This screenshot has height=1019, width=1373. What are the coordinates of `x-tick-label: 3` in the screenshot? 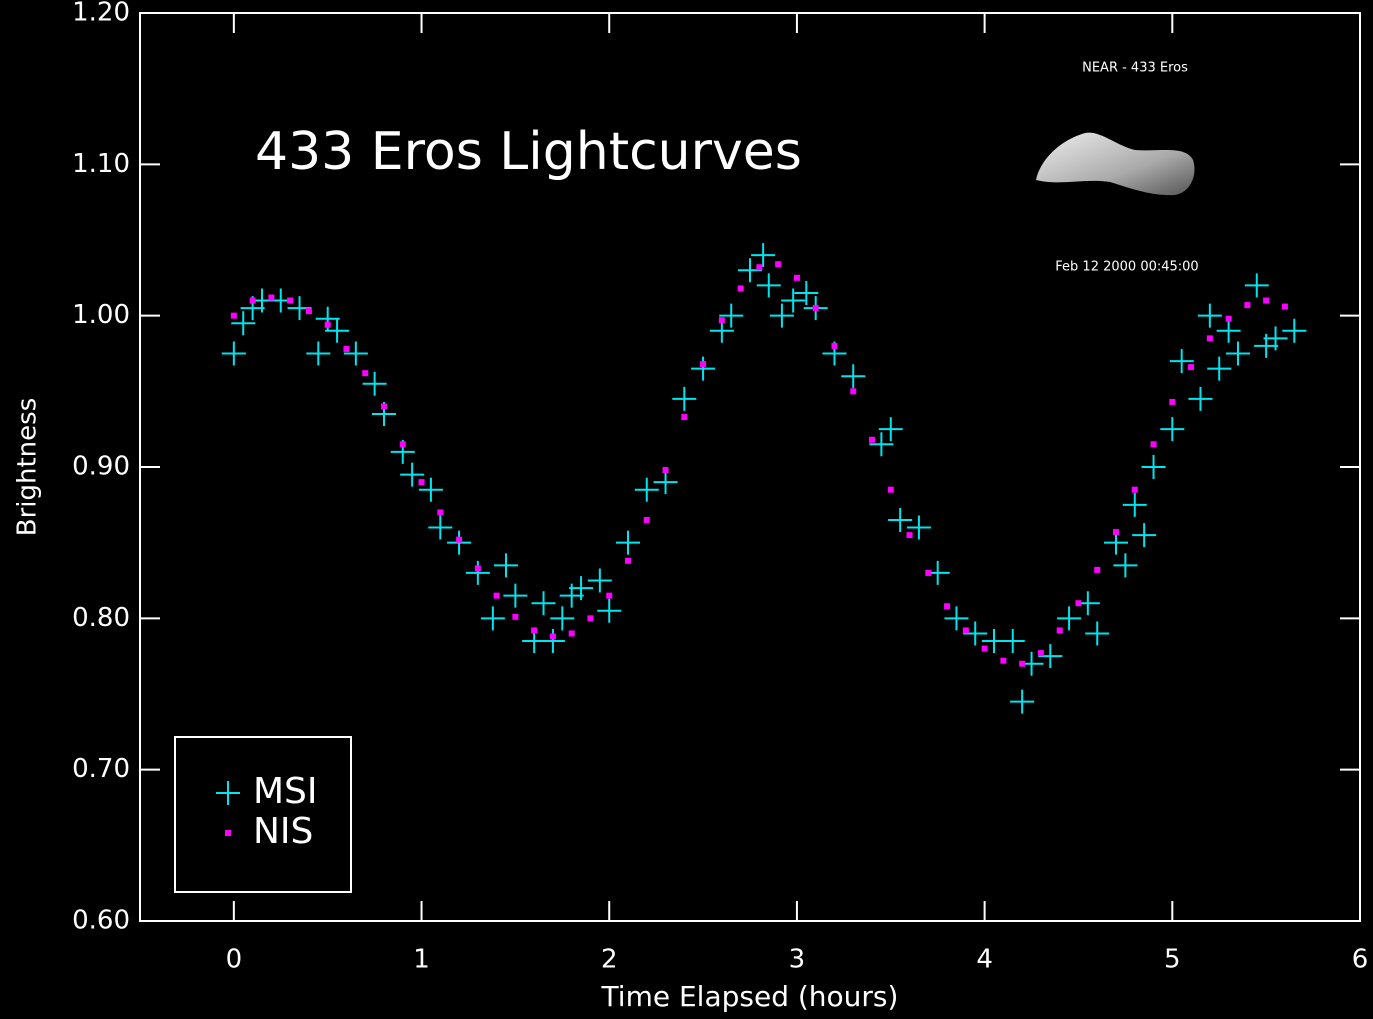 It's located at (797, 960).